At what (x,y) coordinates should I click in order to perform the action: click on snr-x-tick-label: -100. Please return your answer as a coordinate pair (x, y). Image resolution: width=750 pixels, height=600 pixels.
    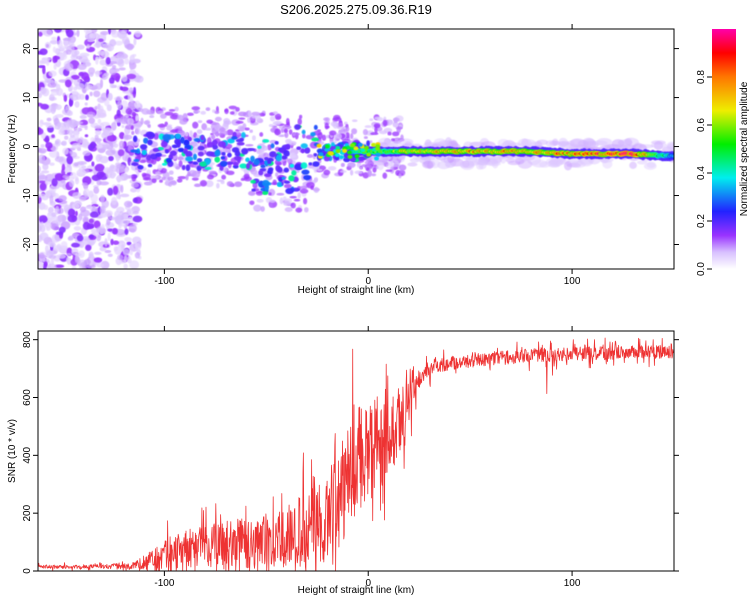
    Looking at the image, I should click on (164, 583).